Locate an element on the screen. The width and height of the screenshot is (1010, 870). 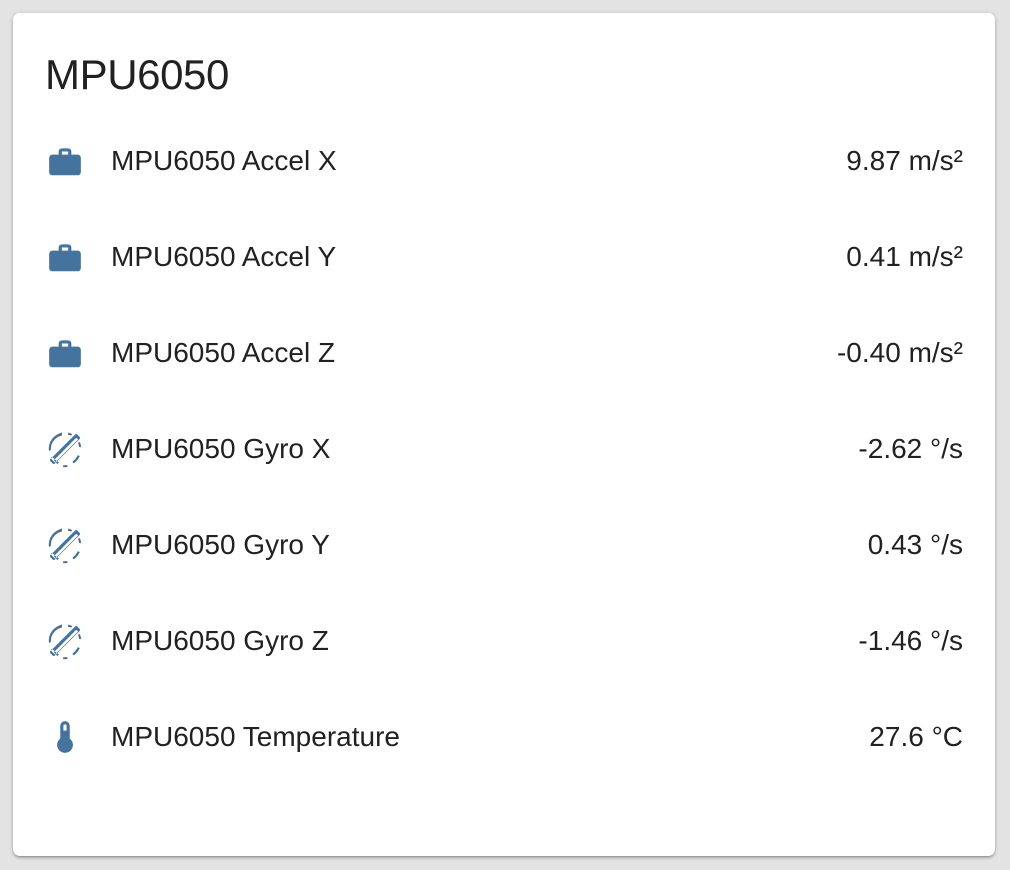
entity-row: MPU6050 Accel X 9.87 m/s² is located at coordinates (504, 161).